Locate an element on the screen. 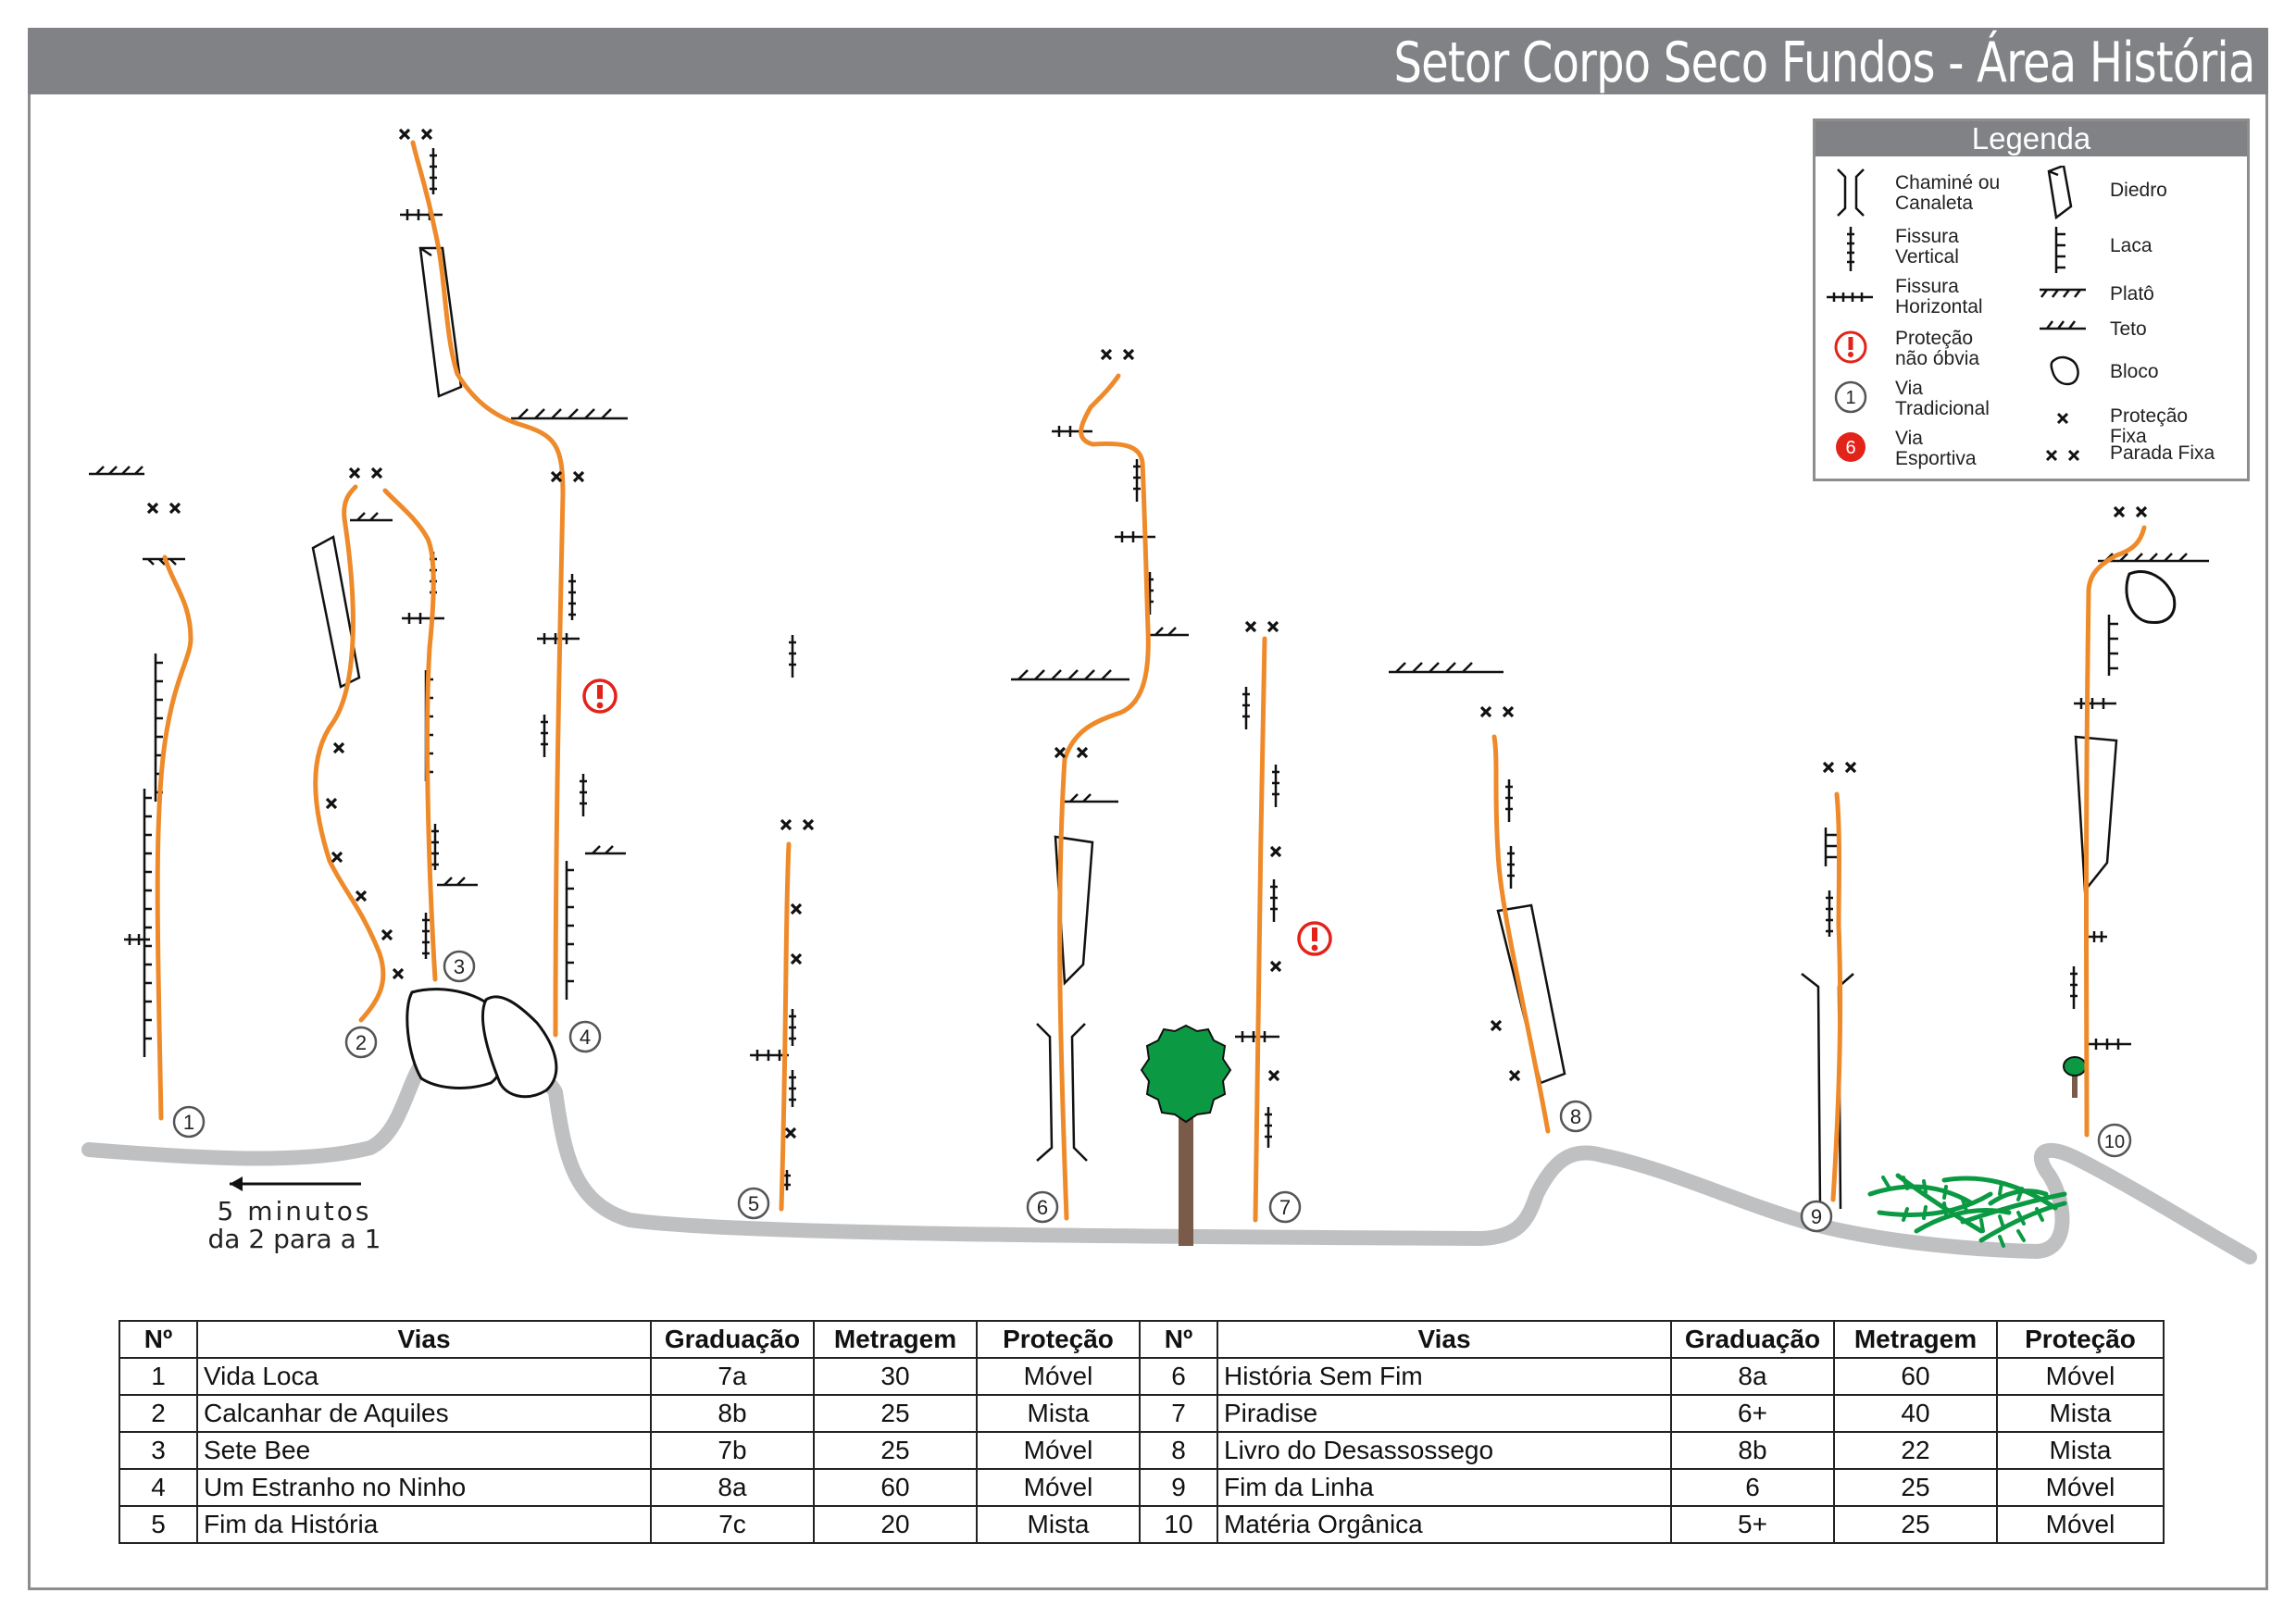 Image resolution: width=2296 pixels, height=1618 pixels. legend-label-dihedral: Diedro is located at coordinates (2138, 190).